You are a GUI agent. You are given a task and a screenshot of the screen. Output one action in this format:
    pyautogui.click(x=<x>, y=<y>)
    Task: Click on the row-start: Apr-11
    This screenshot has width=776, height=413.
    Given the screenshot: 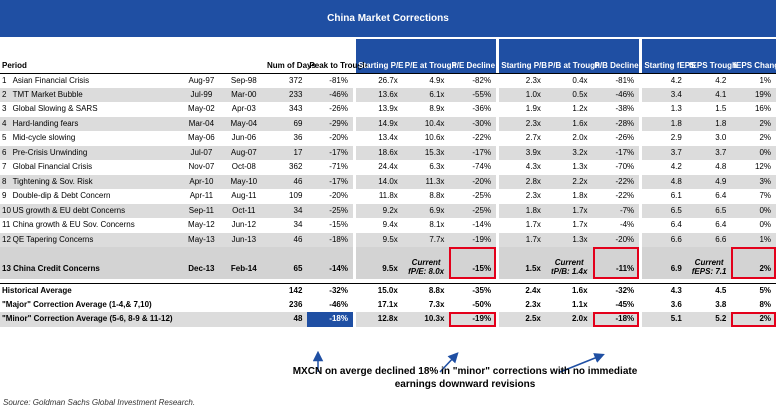 What is the action you would take?
    pyautogui.click(x=201, y=196)
    